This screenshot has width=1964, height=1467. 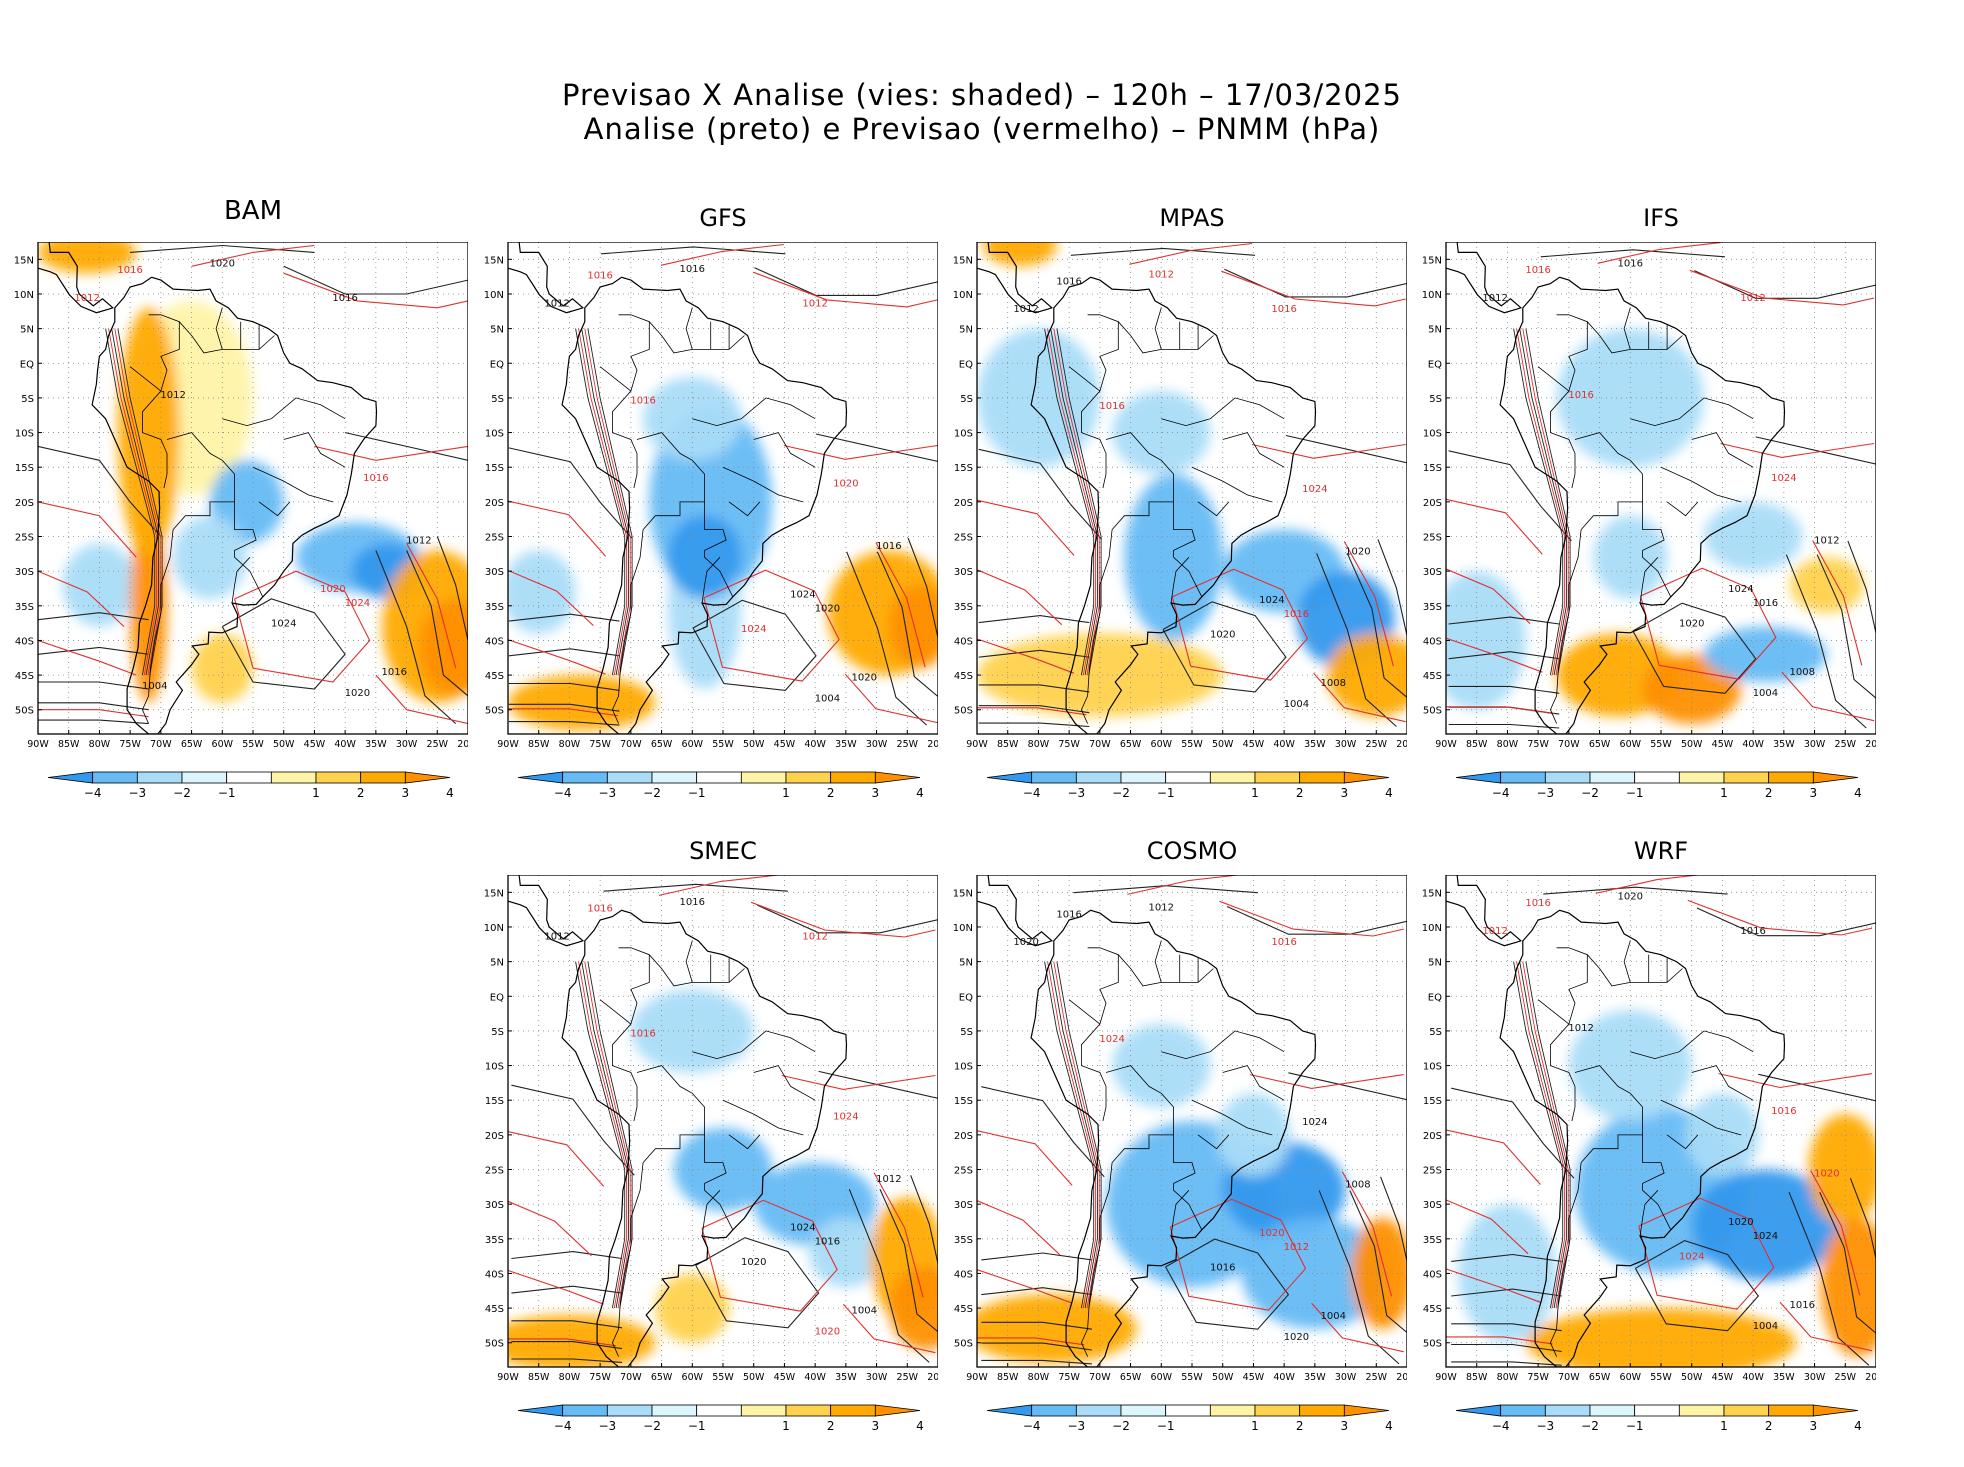 What do you see at coordinates (1870, 1377) in the screenshot?
I see `lon-tick-label: 20W` at bounding box center [1870, 1377].